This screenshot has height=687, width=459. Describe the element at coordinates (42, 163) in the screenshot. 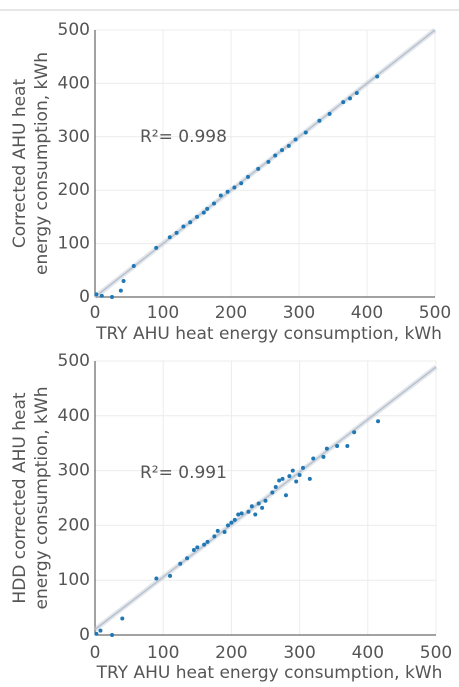

I see `y-axis-label: energy consumption, kWh` at that location.